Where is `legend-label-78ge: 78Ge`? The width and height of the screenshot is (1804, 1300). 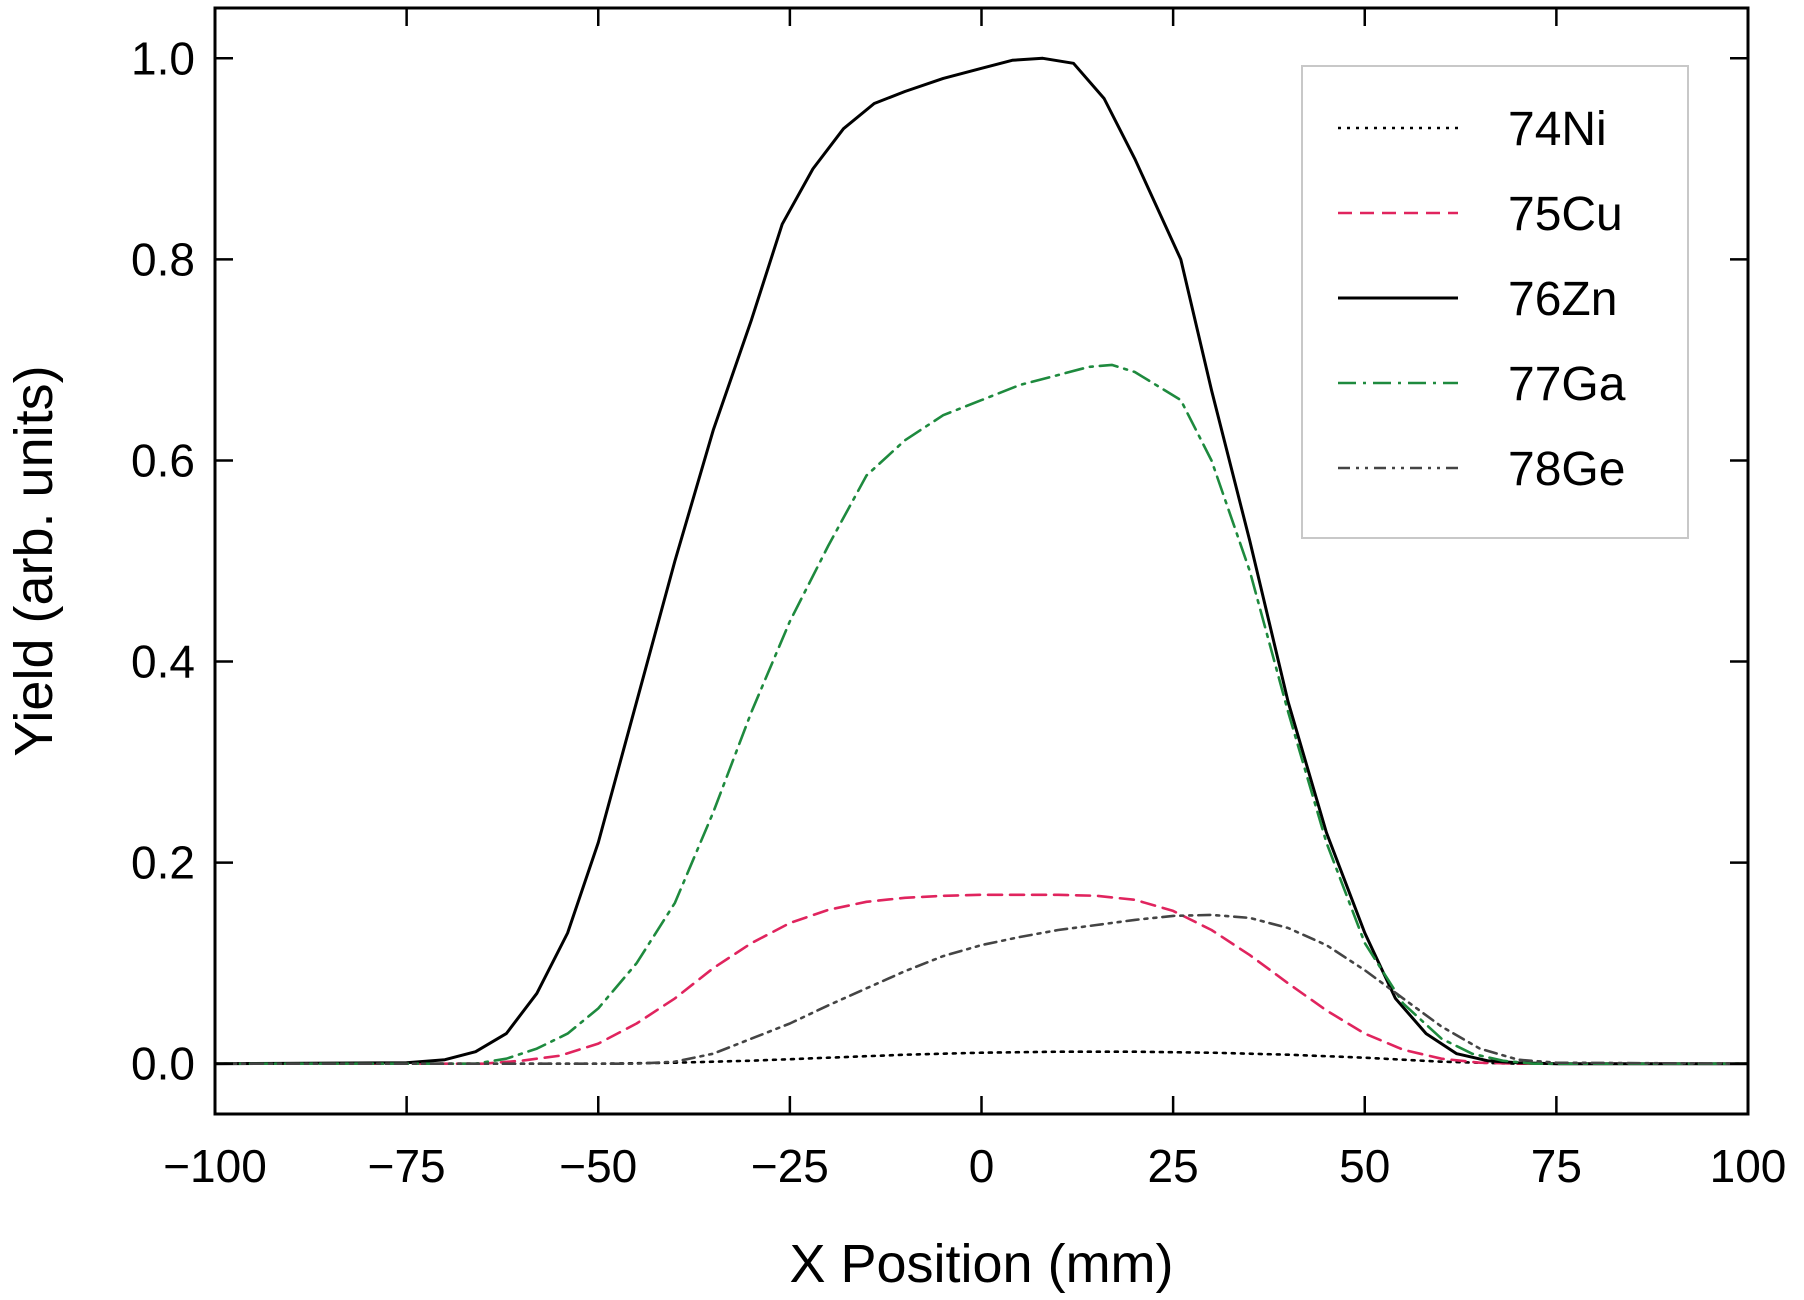
legend-label-78ge: 78Ge is located at coordinates (1566, 469).